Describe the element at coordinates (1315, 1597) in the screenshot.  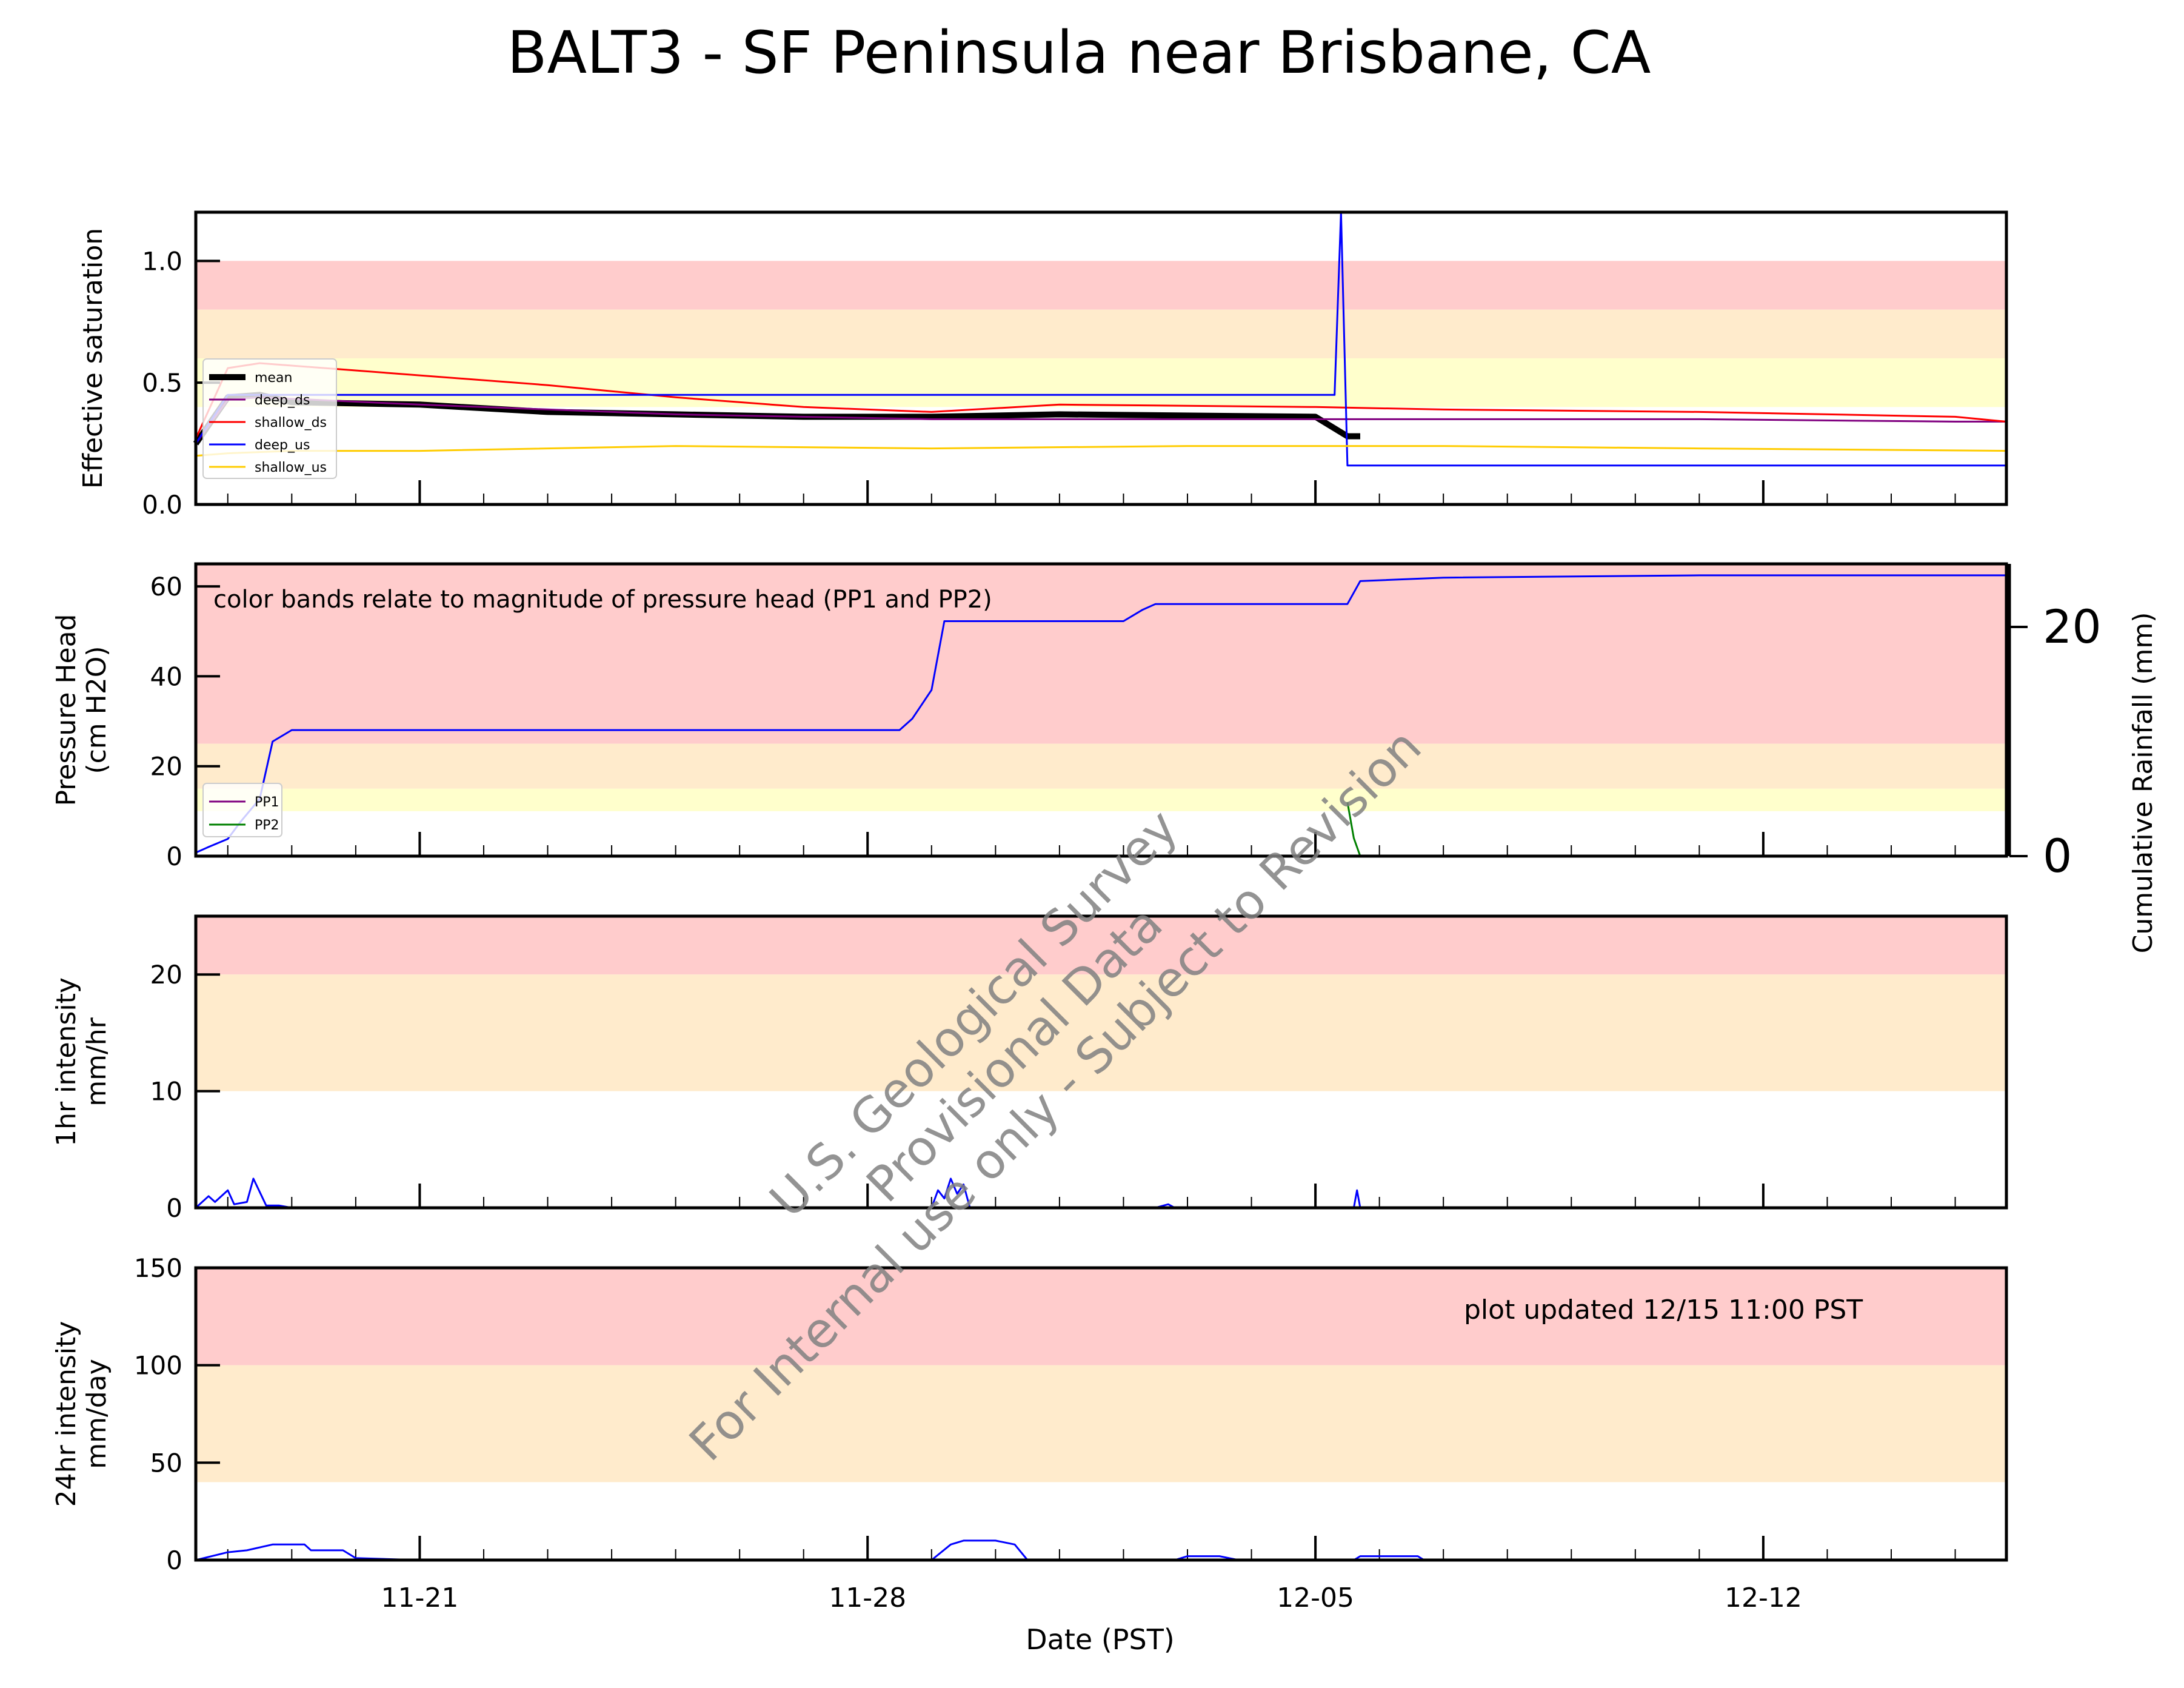
I see `x-tick-label: 12-05` at that location.